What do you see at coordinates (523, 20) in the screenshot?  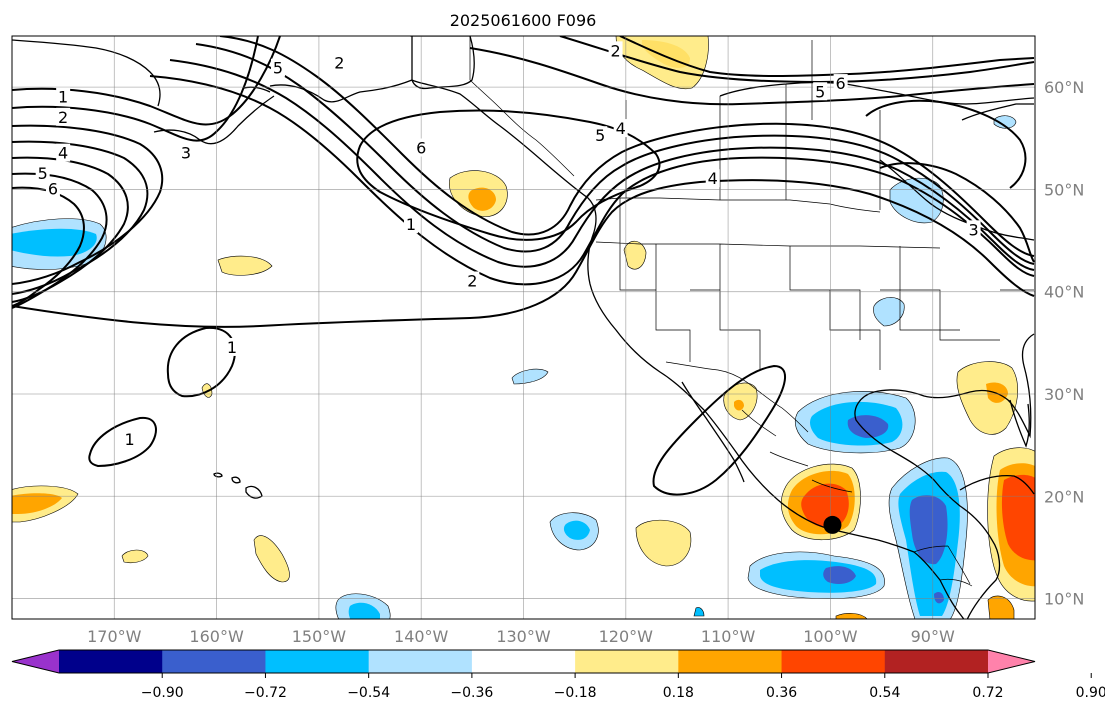 I see `chart-title: 2025061600 F096` at bounding box center [523, 20].